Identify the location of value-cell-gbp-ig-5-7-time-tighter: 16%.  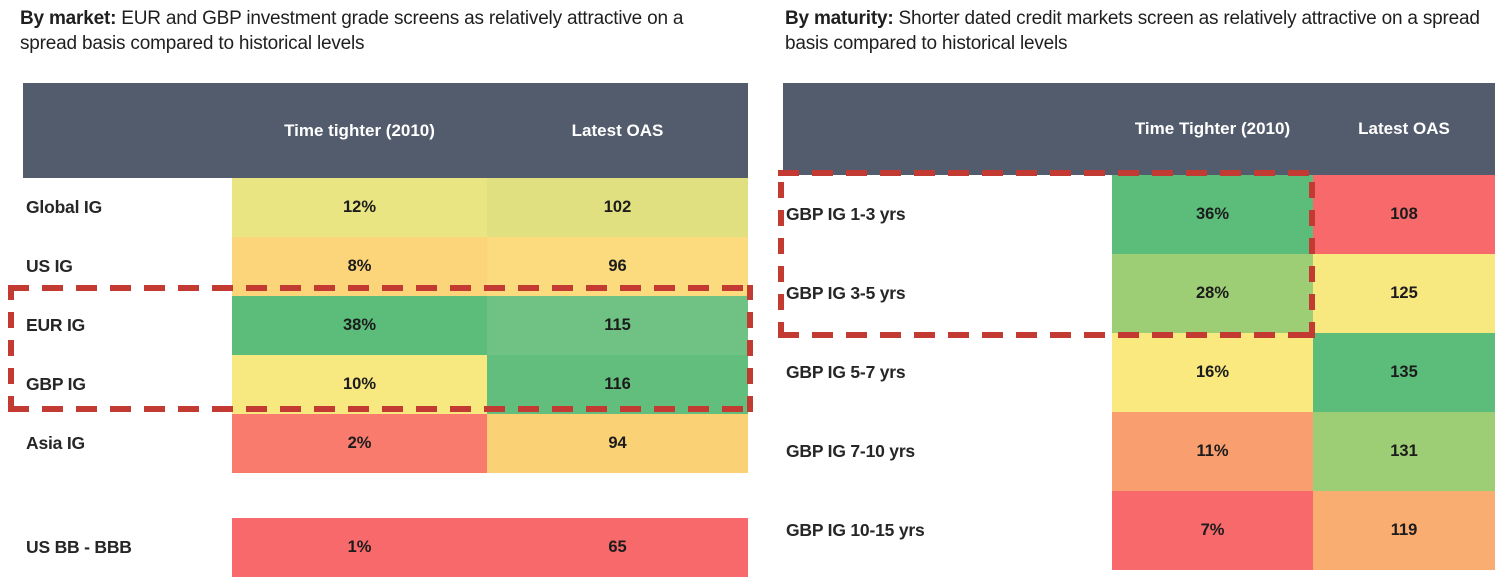
(1212, 372).